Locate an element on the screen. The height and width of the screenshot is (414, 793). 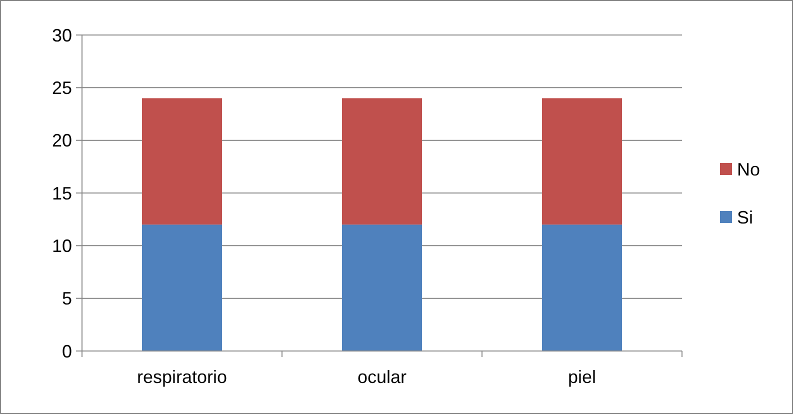
x-tick-label: respiratorio is located at coordinates (182, 377).